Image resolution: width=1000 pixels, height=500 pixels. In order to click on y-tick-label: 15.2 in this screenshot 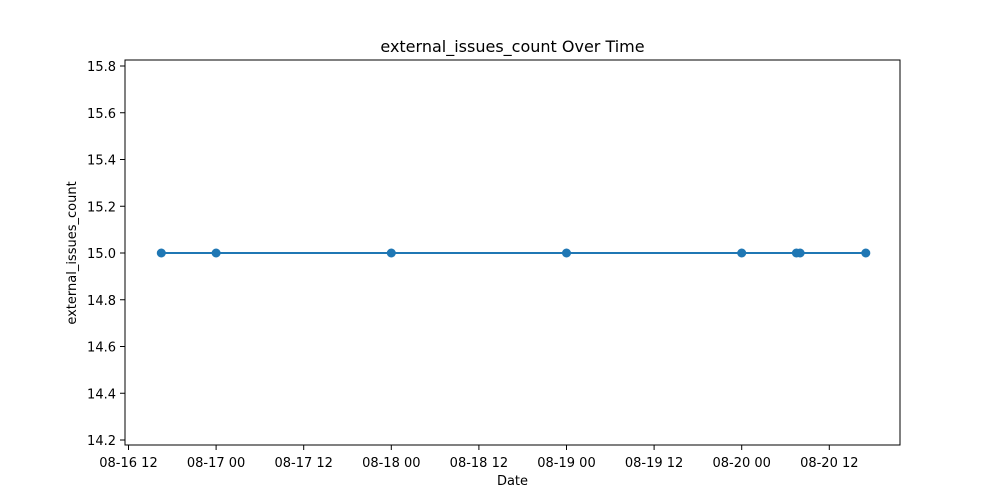, I will do `click(101, 207)`.